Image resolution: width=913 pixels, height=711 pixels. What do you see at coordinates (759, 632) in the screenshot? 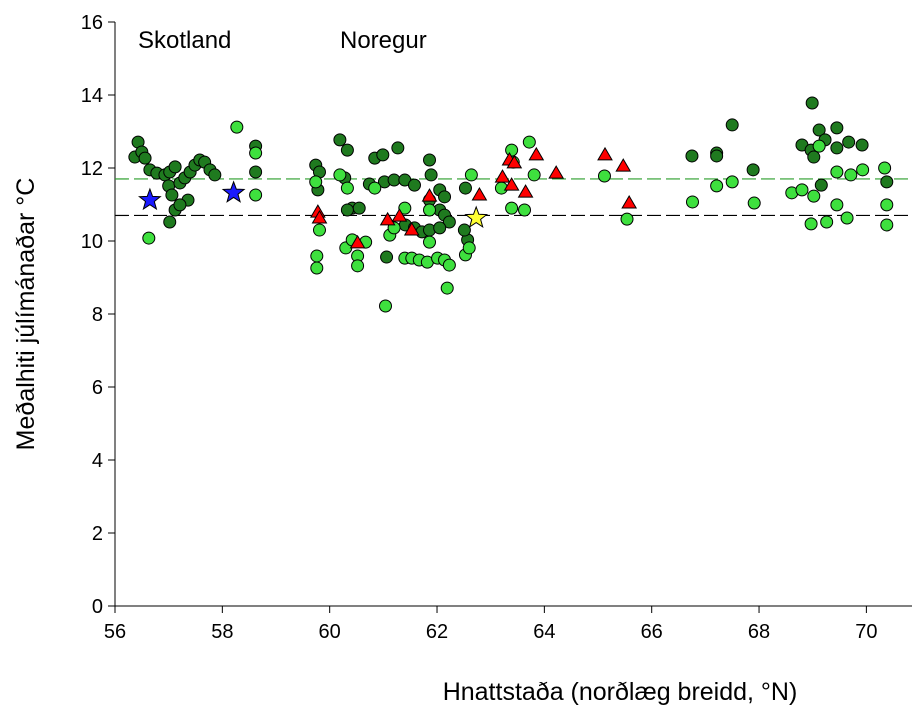
I see `x-tick-label: 68` at bounding box center [759, 632].